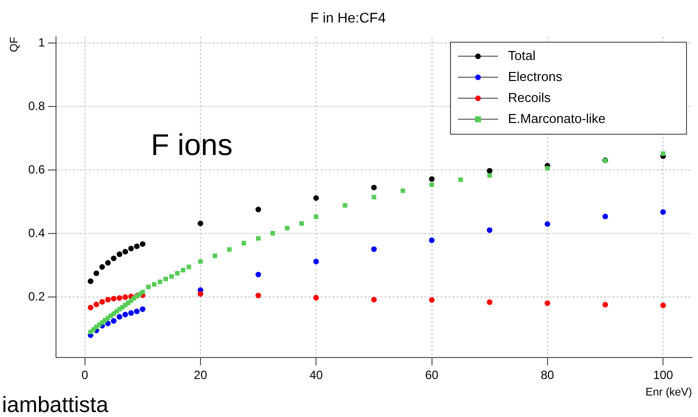  I want to click on x-tick-label: 20, so click(201, 375).